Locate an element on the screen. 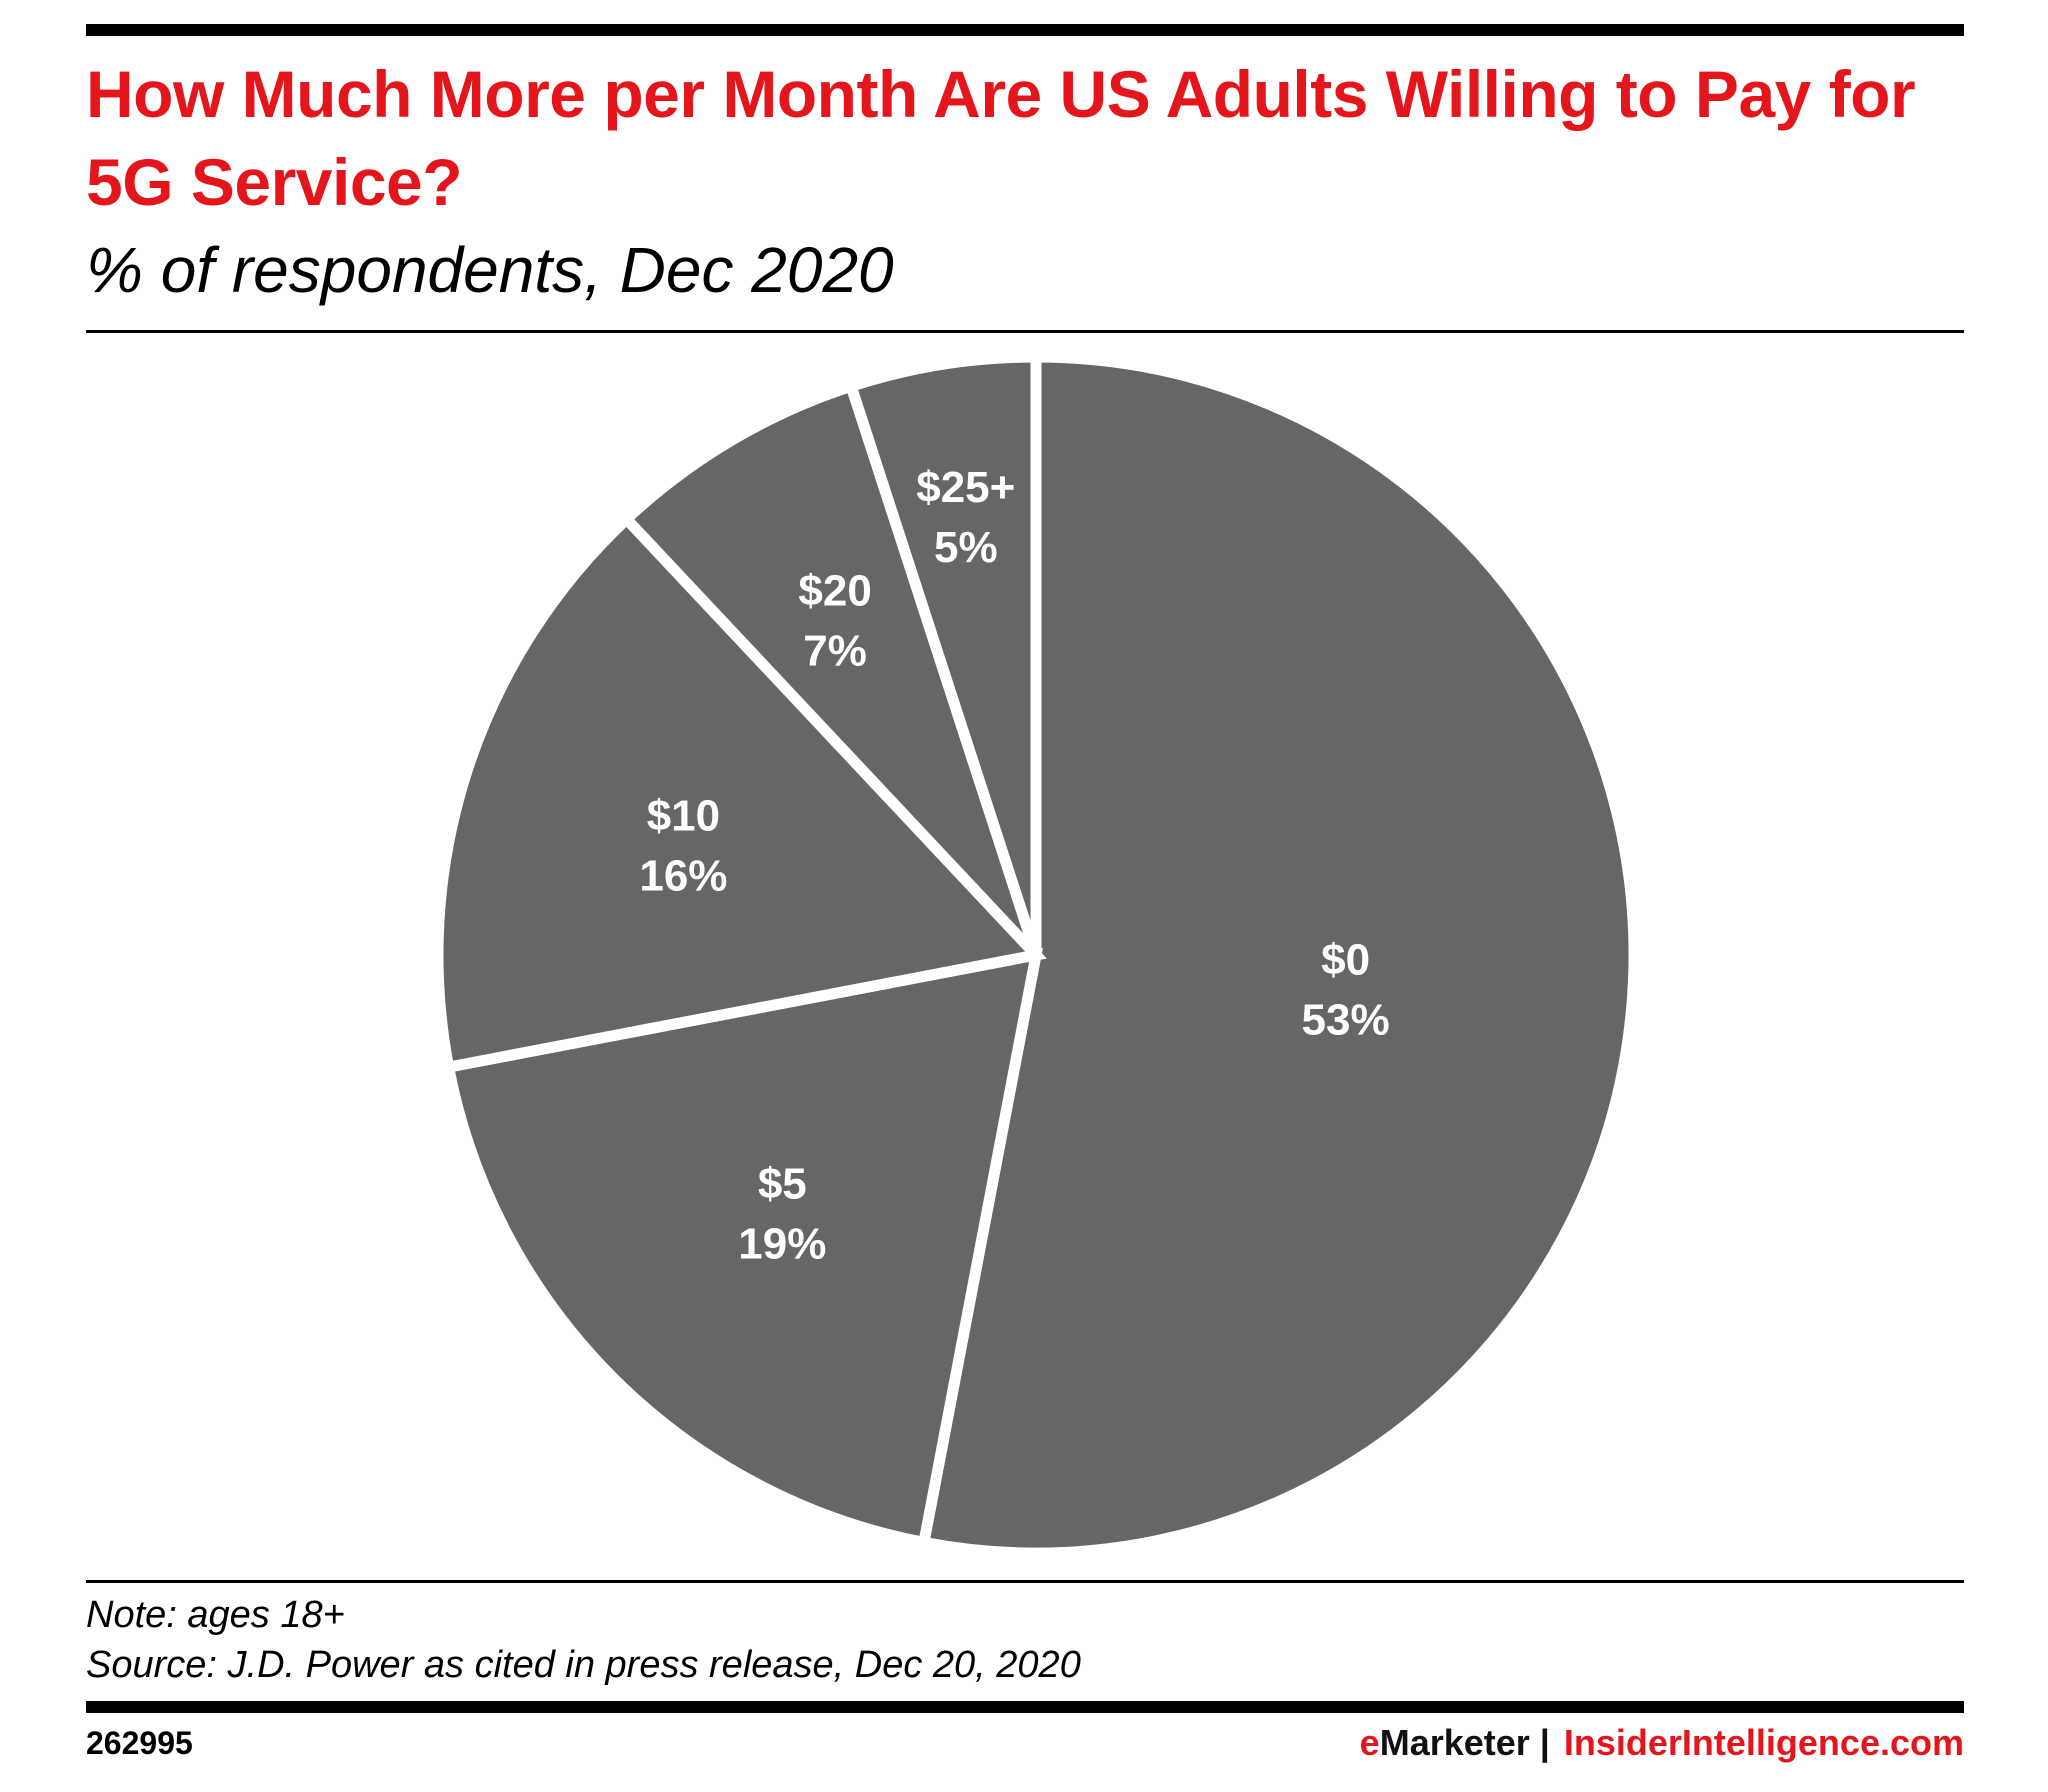 This screenshot has height=1792, width=2048. slice-category-label: $20 is located at coordinates (834, 590).